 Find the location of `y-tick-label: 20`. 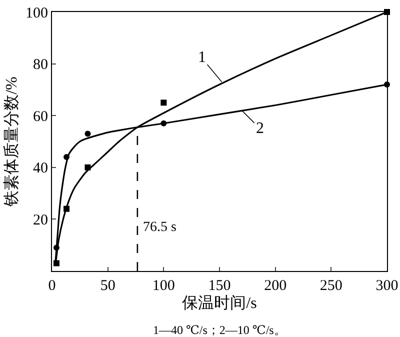

y-tick-label: 20 is located at coordinates (40, 220).